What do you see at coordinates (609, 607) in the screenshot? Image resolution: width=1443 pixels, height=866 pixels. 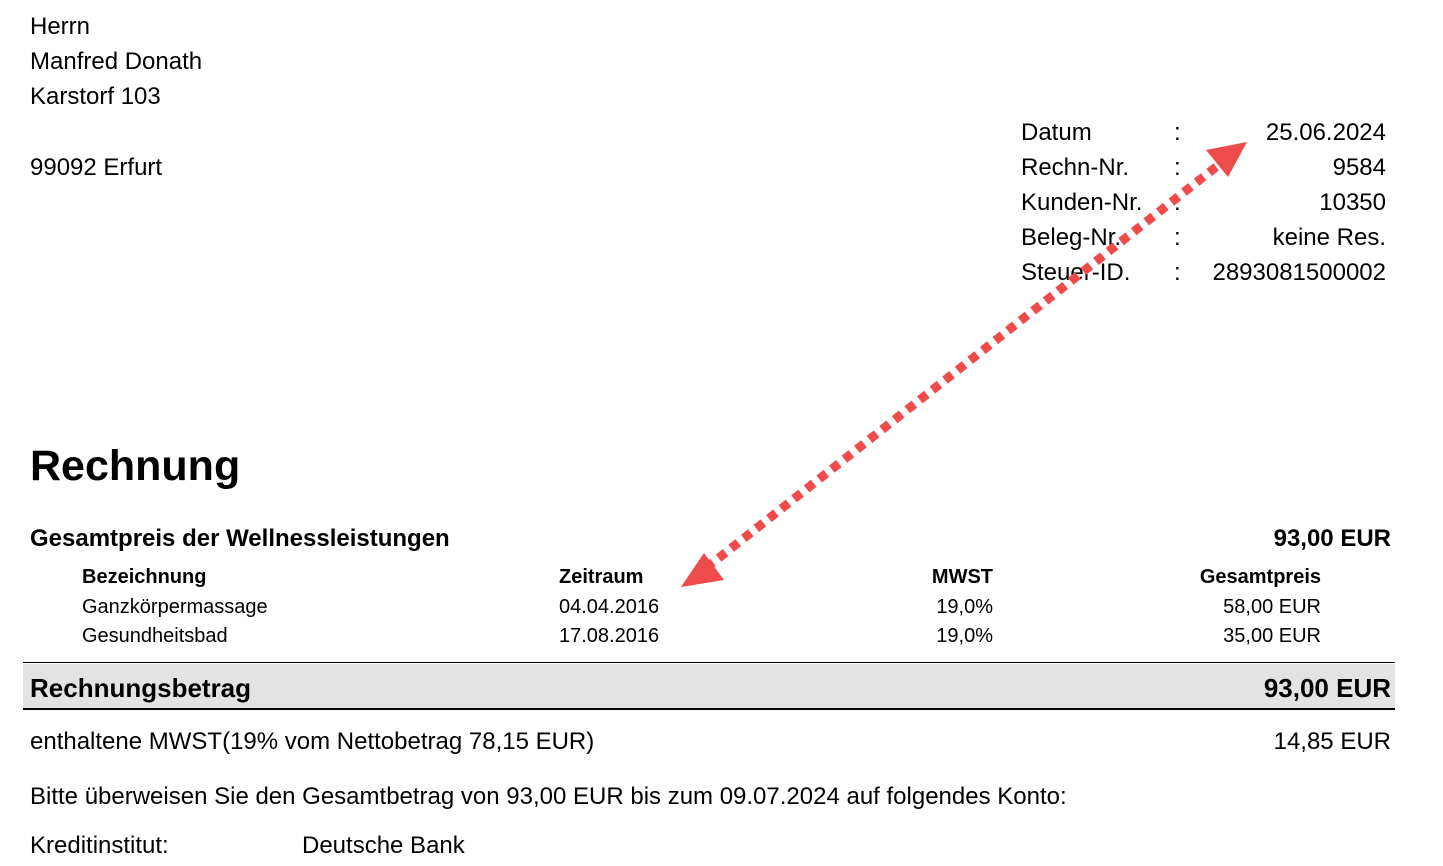 I see `cell-zeitraum: 04.04.2016` at bounding box center [609, 607].